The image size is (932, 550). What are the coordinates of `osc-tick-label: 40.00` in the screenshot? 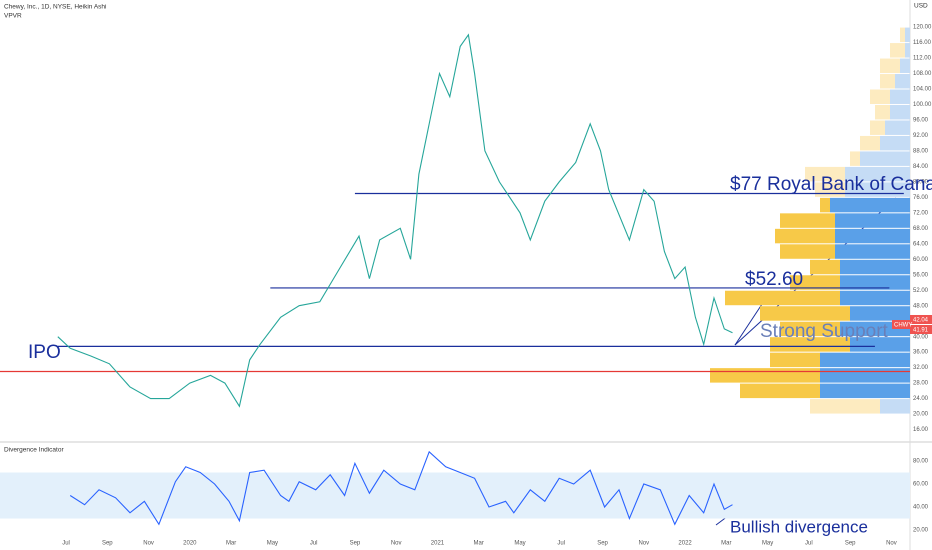 It's located at (921, 508).